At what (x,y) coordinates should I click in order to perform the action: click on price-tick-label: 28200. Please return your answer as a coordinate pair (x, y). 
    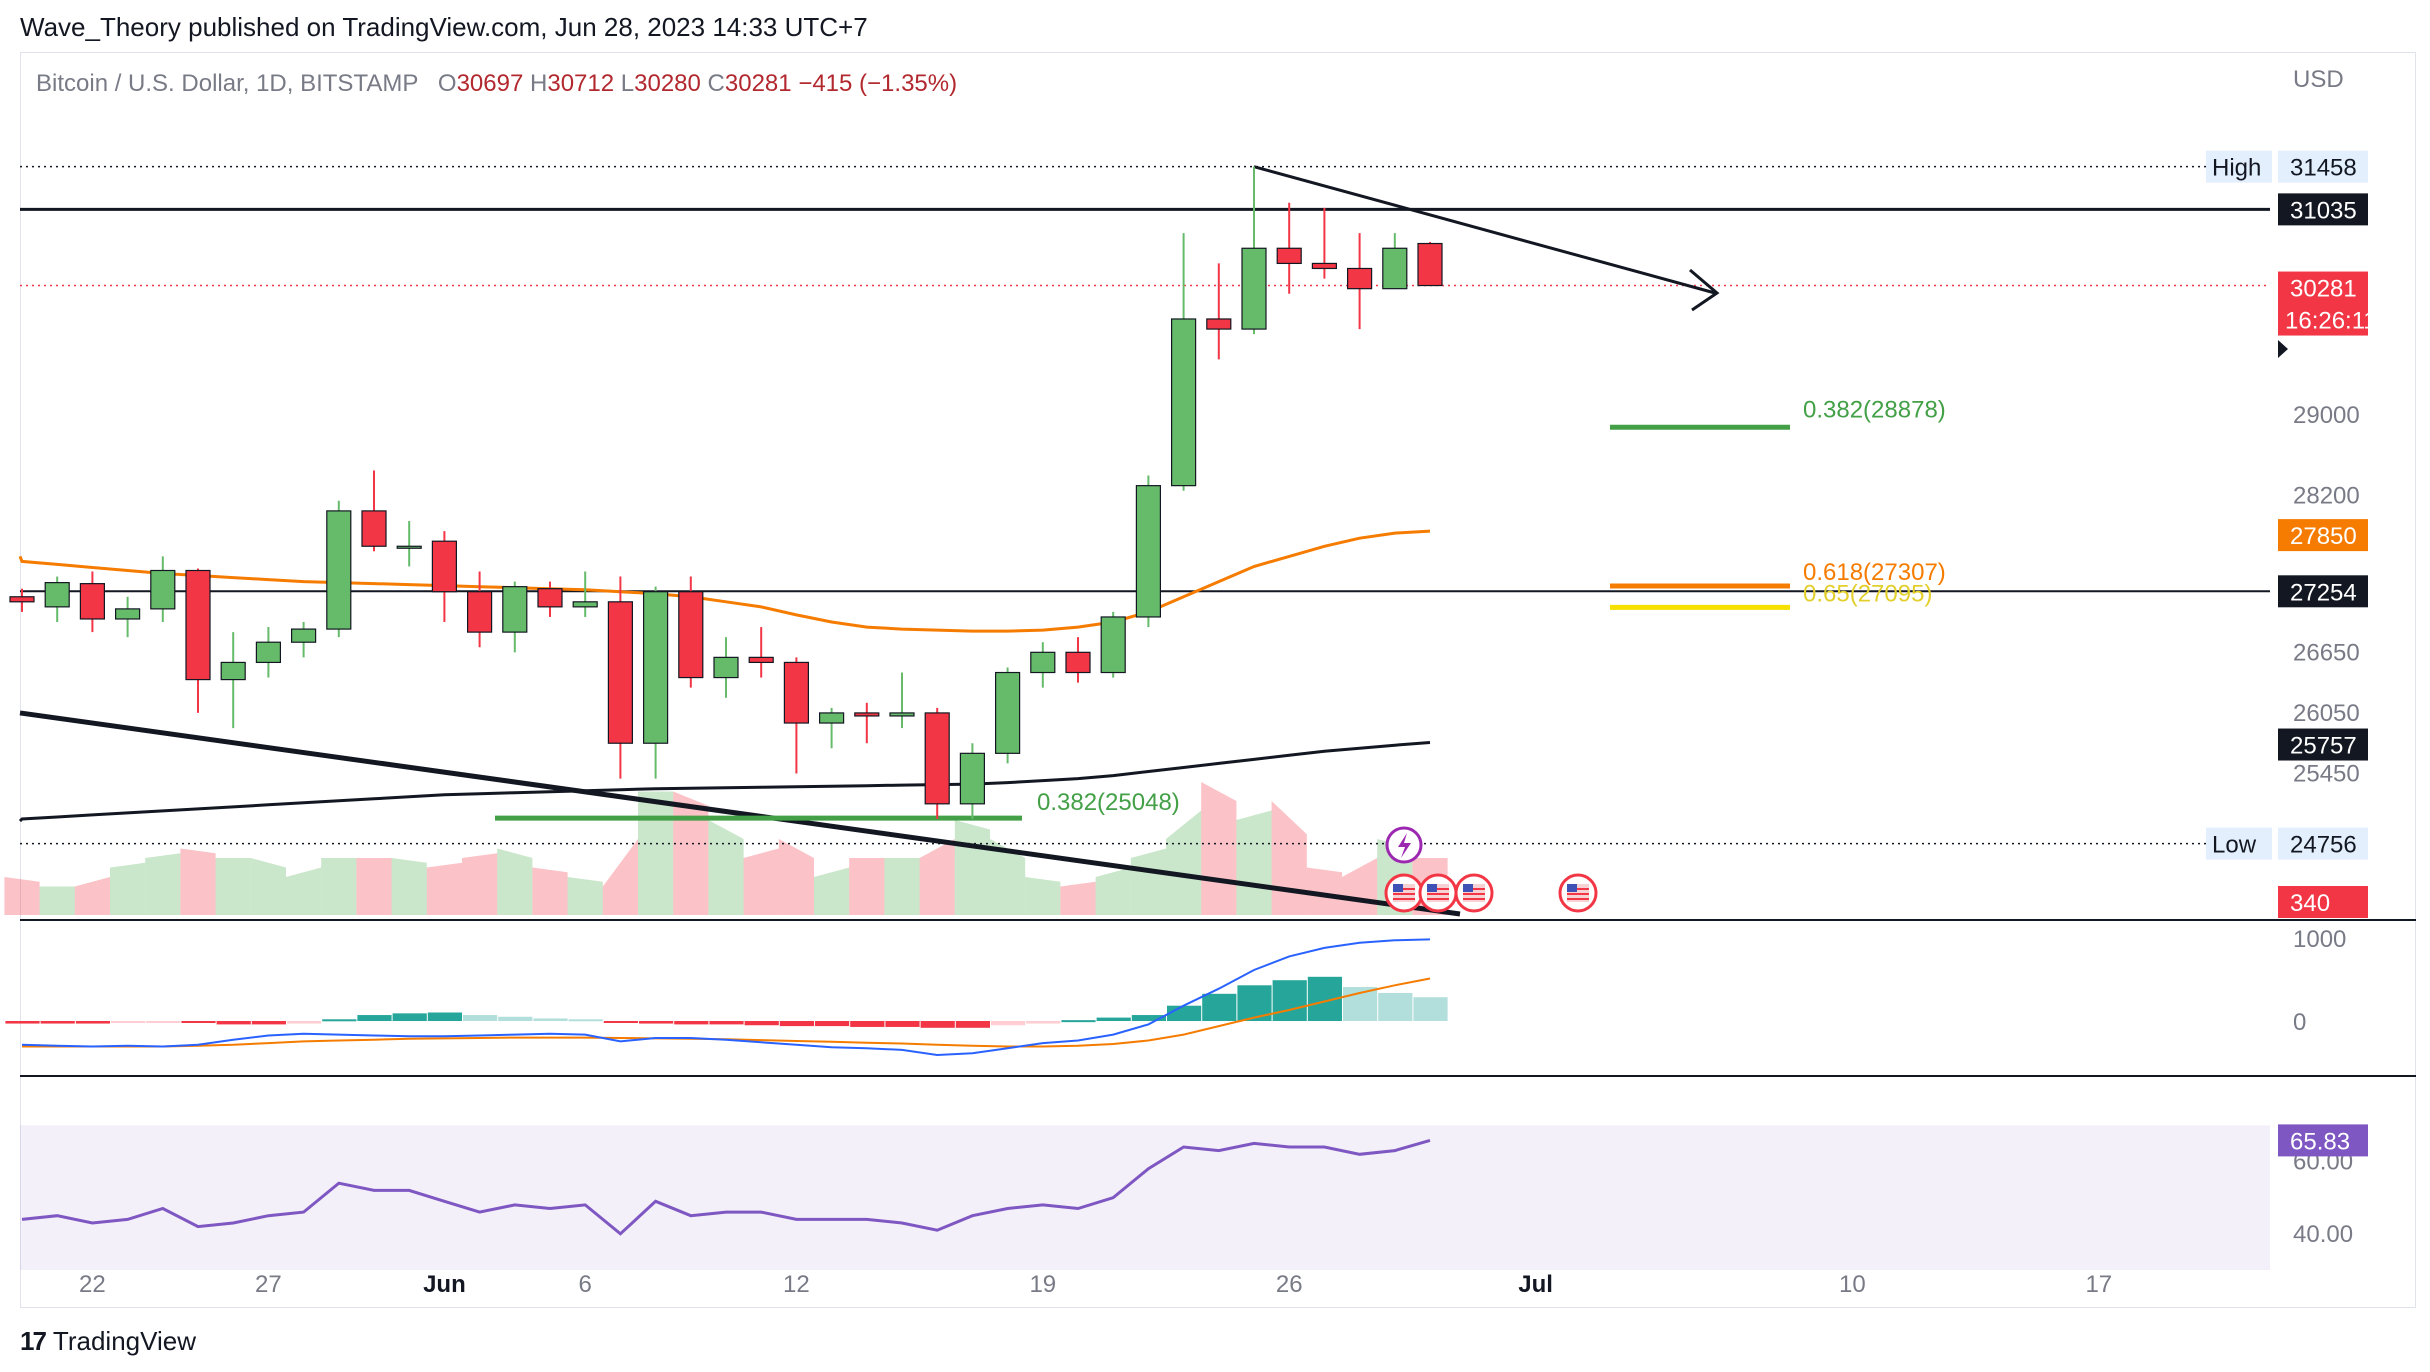
    Looking at the image, I should click on (2326, 496).